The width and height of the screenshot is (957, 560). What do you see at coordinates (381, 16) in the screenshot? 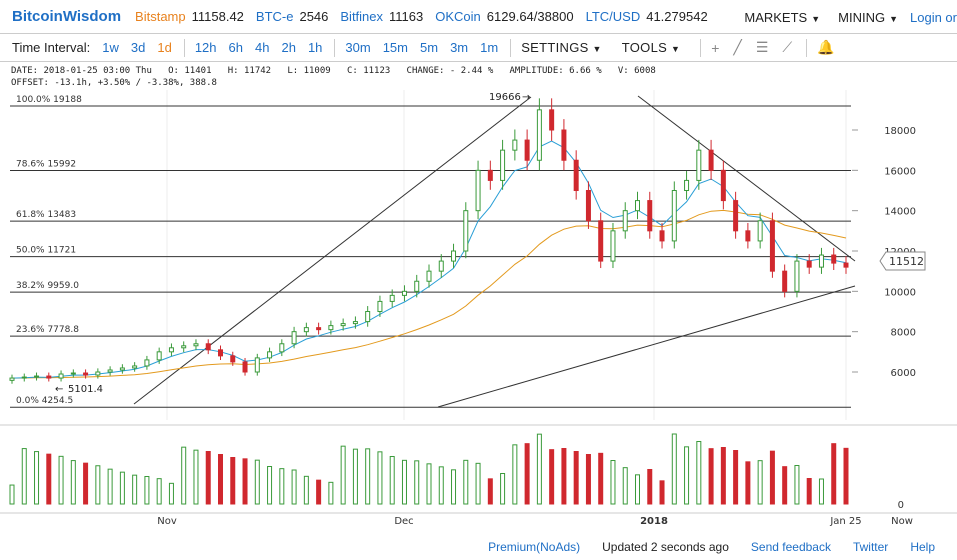
I see `market-bitfinex: Bitfinex 11163` at bounding box center [381, 16].